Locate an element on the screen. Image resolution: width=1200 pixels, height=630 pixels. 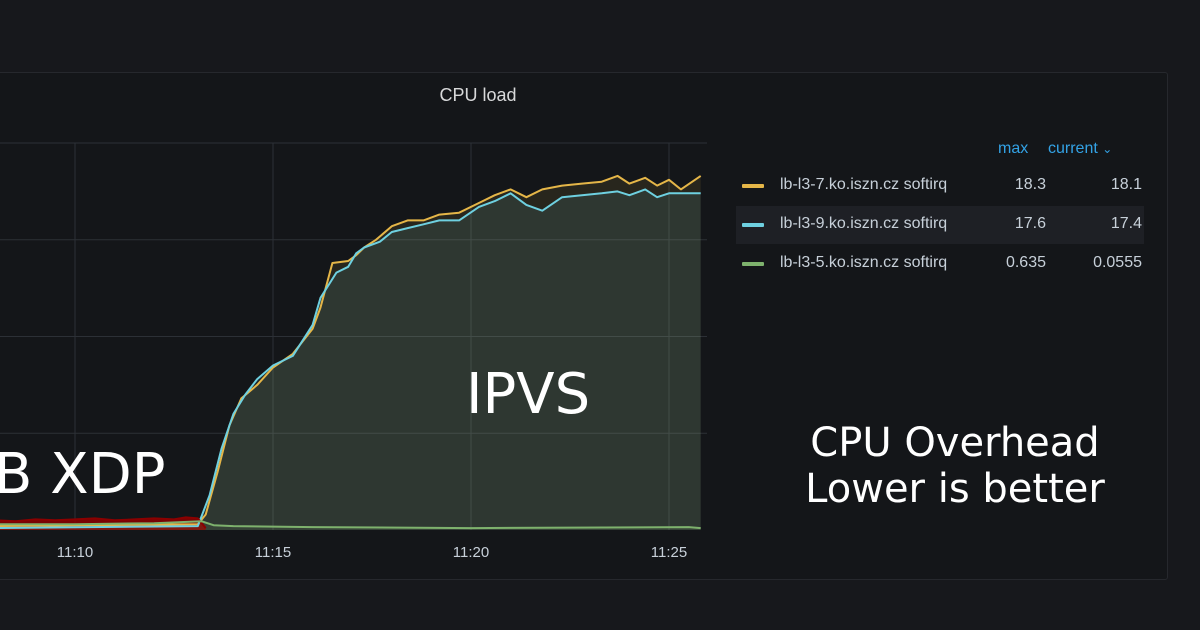
legend-header-max: max is located at coordinates (1013, 148).